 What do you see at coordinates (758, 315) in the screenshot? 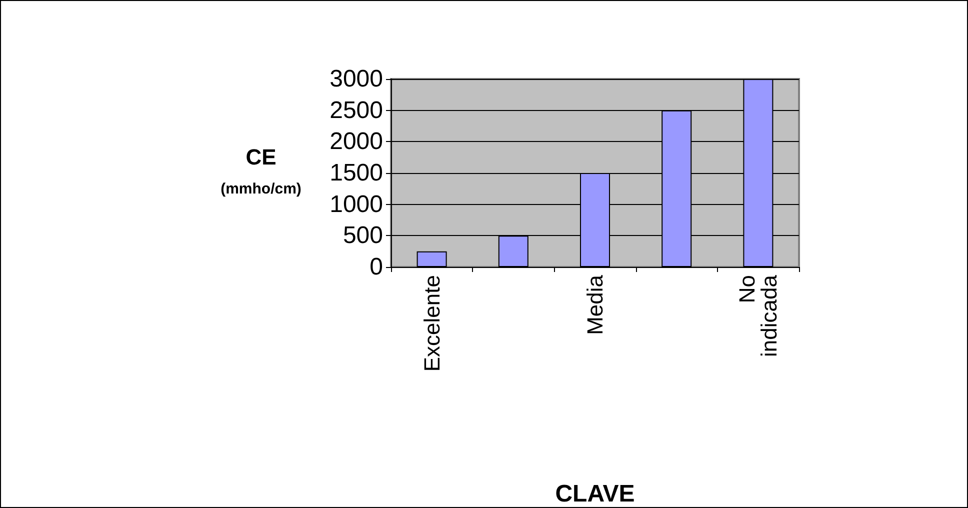
I see `x-tick-label: No indicada` at bounding box center [758, 315].